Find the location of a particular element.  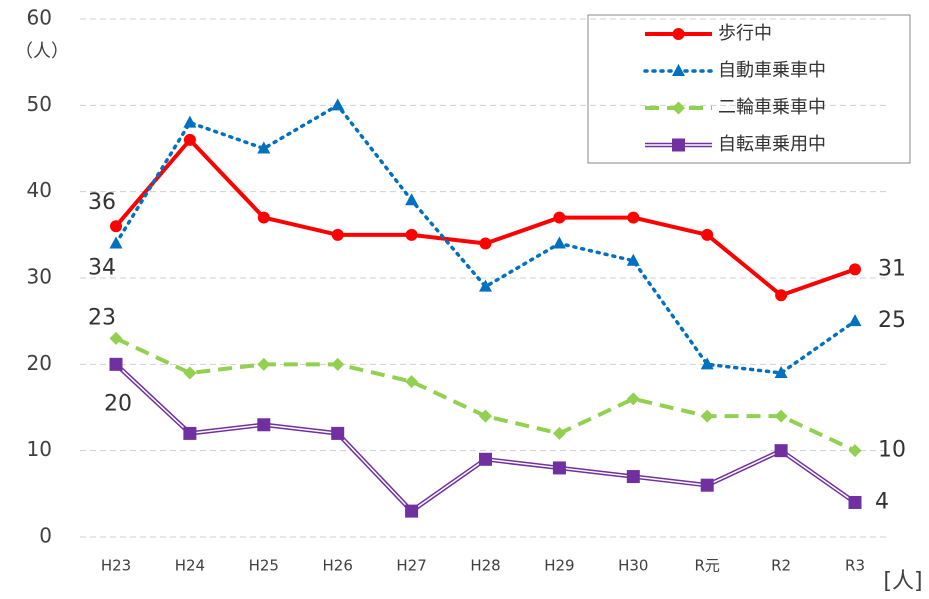

data-label: 36 is located at coordinates (102, 202).